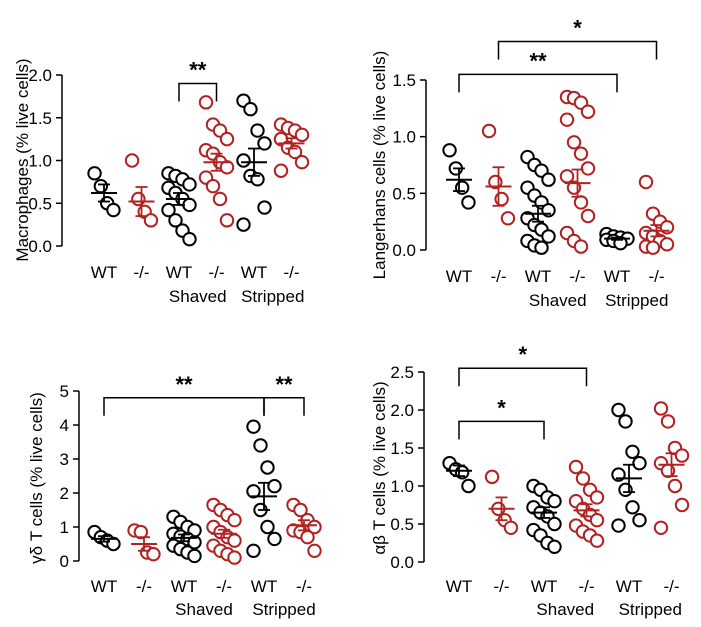  What do you see at coordinates (64, 459) in the screenshot?
I see `y-tick-label: 3` at bounding box center [64, 459].